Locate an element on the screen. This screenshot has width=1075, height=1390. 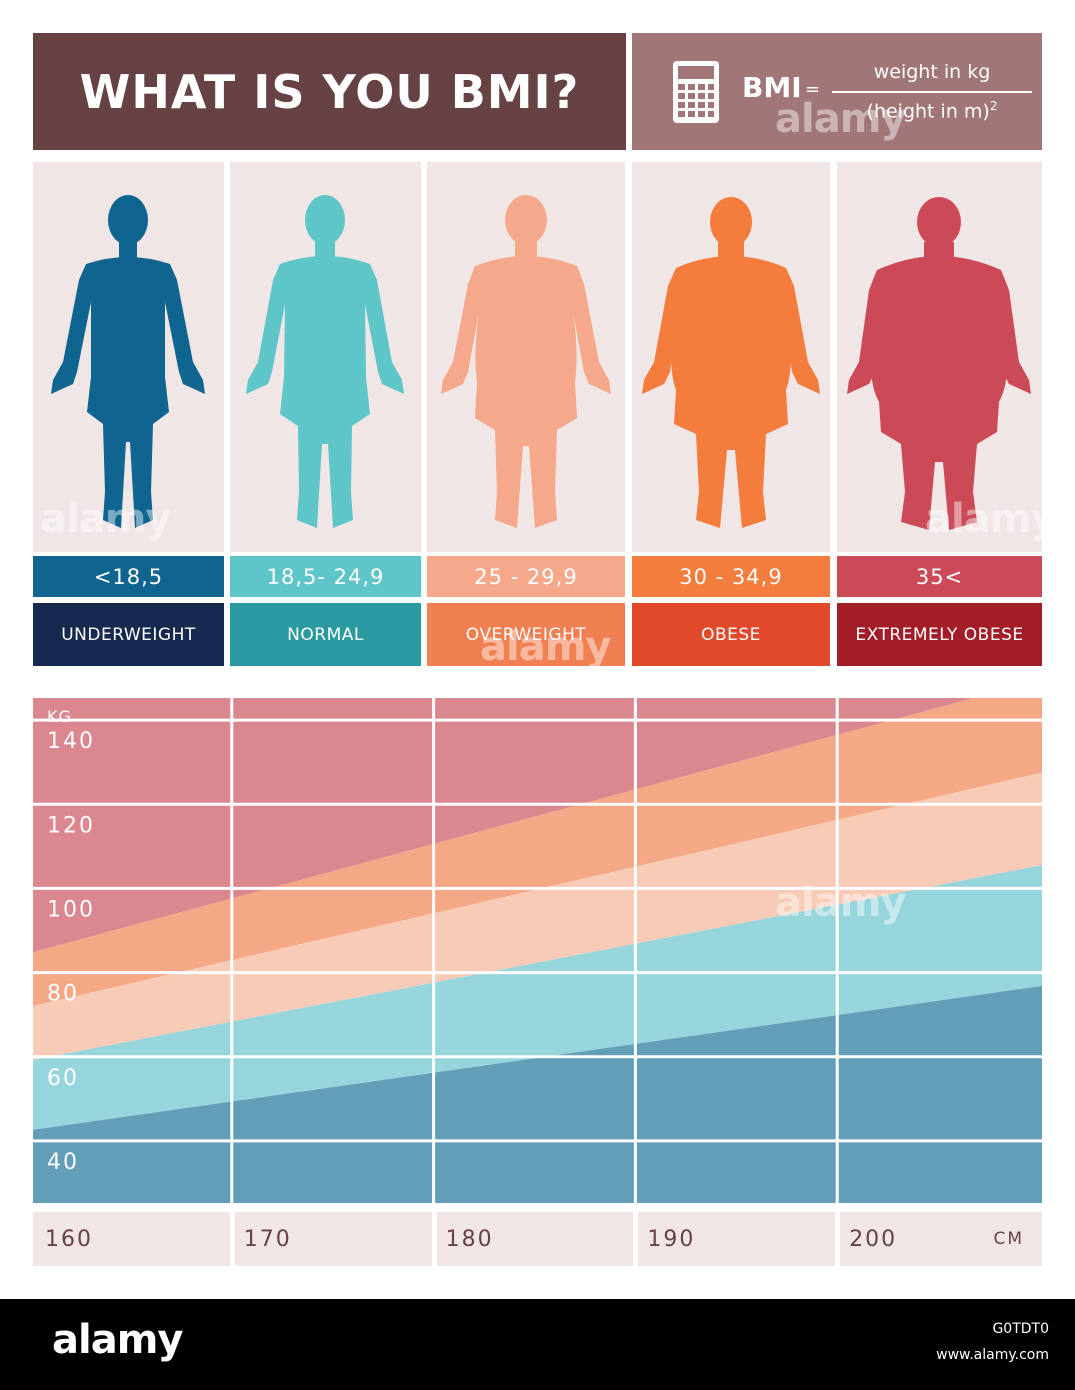
page-title: WHAT IS YOU BMI? is located at coordinates (329, 91).